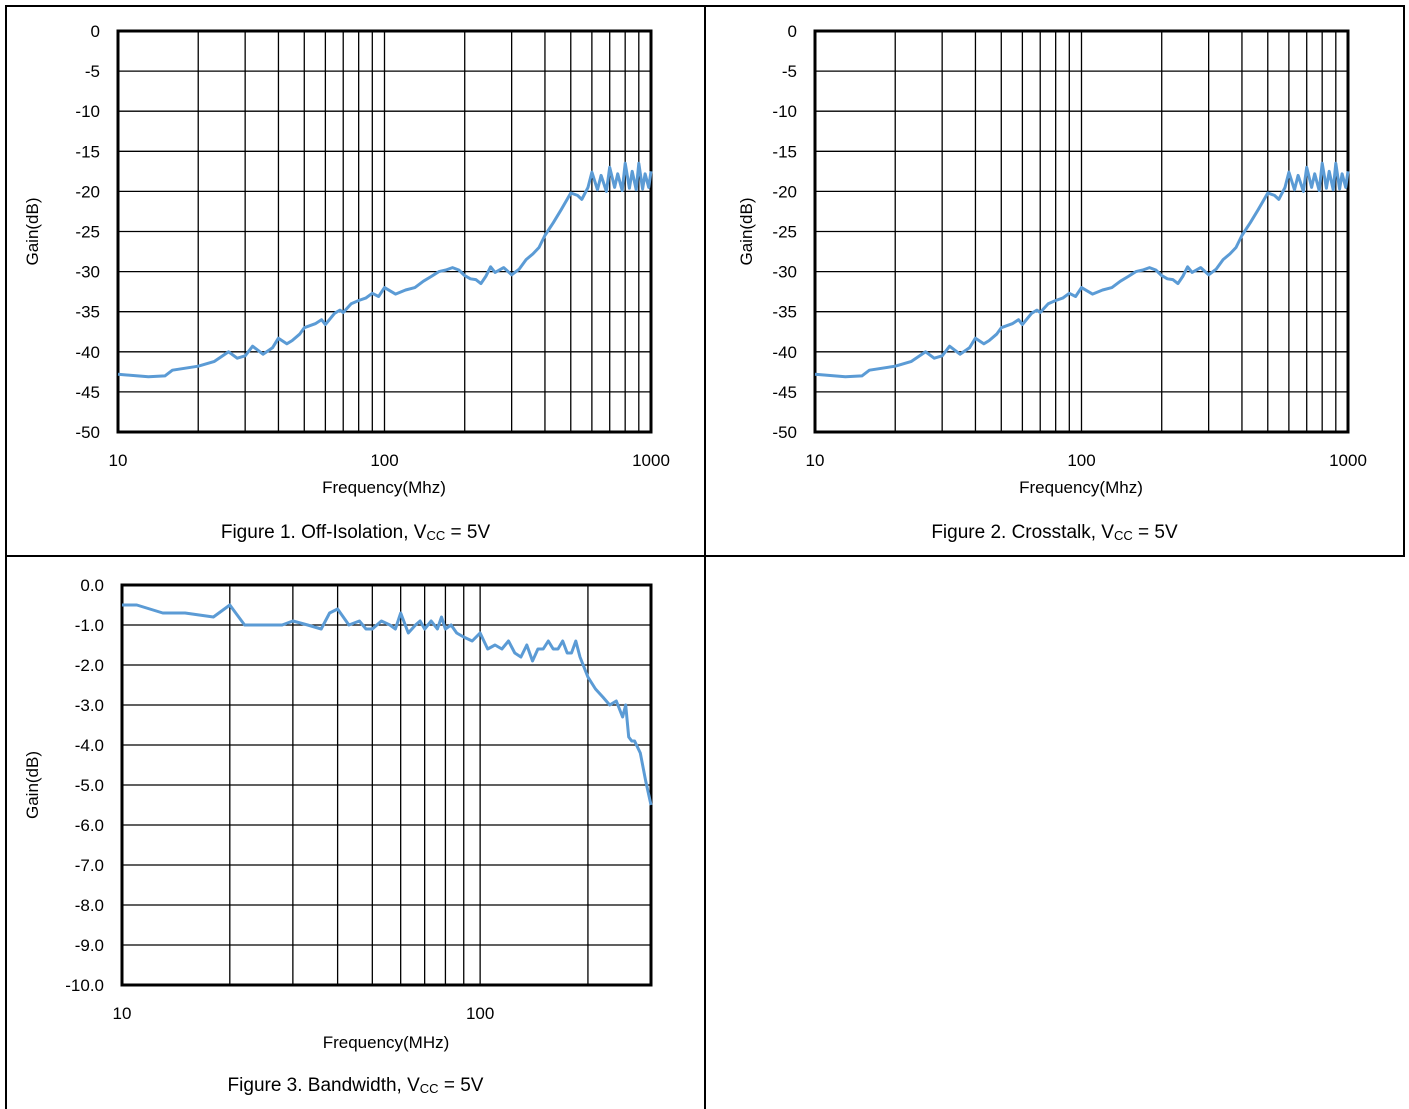 Image resolution: width=1409 pixels, height=1109 pixels. I want to click on y-tick-label: -3.0, so click(89, 705).